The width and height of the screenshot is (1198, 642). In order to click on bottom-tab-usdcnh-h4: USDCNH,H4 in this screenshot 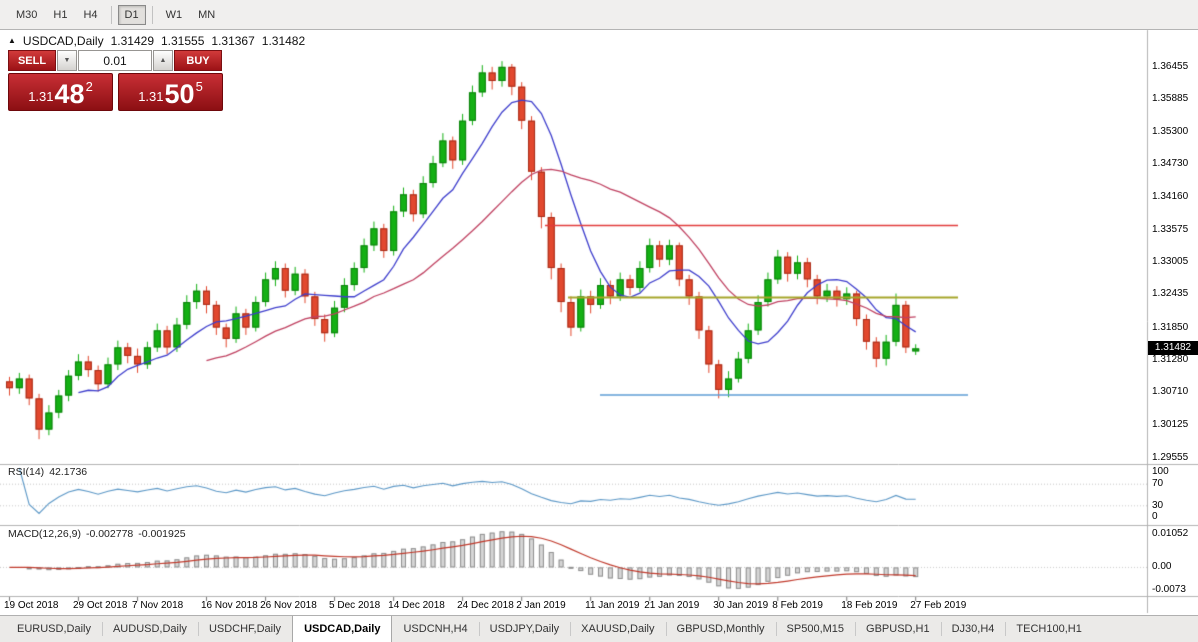, I will do `click(435, 629)`.